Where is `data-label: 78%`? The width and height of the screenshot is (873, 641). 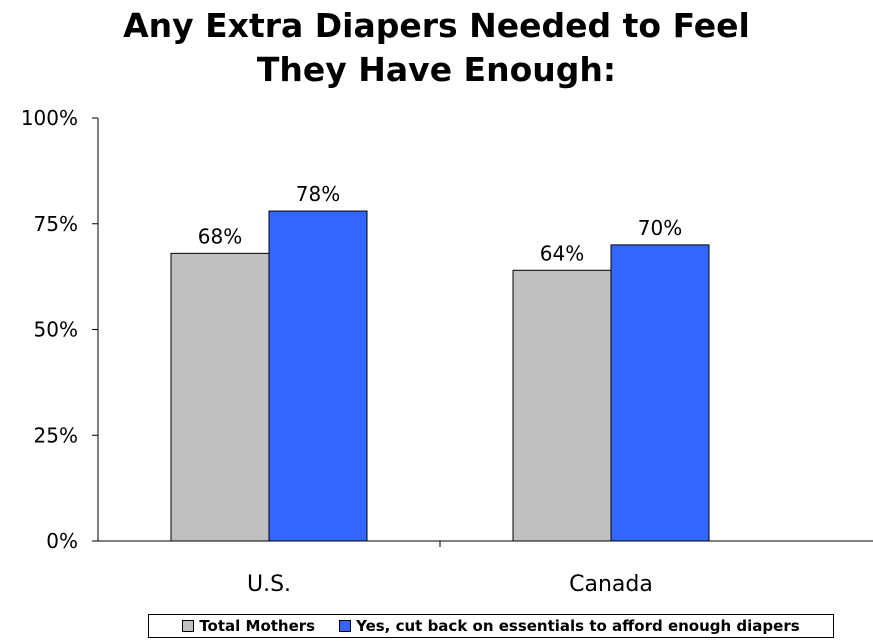 data-label: 78% is located at coordinates (318, 194).